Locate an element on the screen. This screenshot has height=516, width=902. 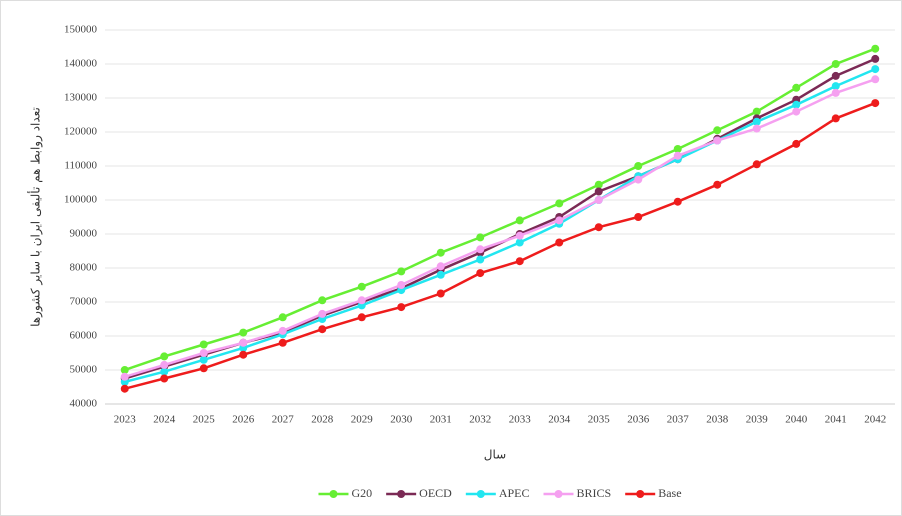
x-axis-title: سال is located at coordinates (495, 455).